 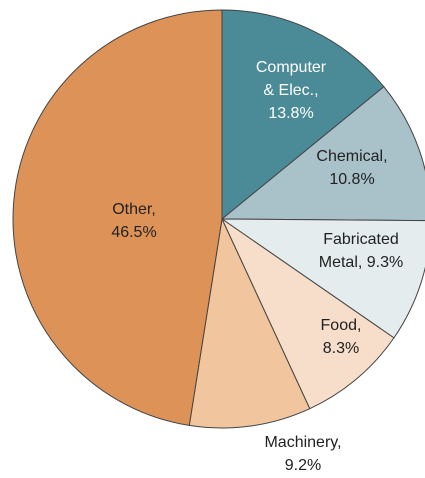 I want to click on slice-label: Fabricated, so click(x=361, y=239).